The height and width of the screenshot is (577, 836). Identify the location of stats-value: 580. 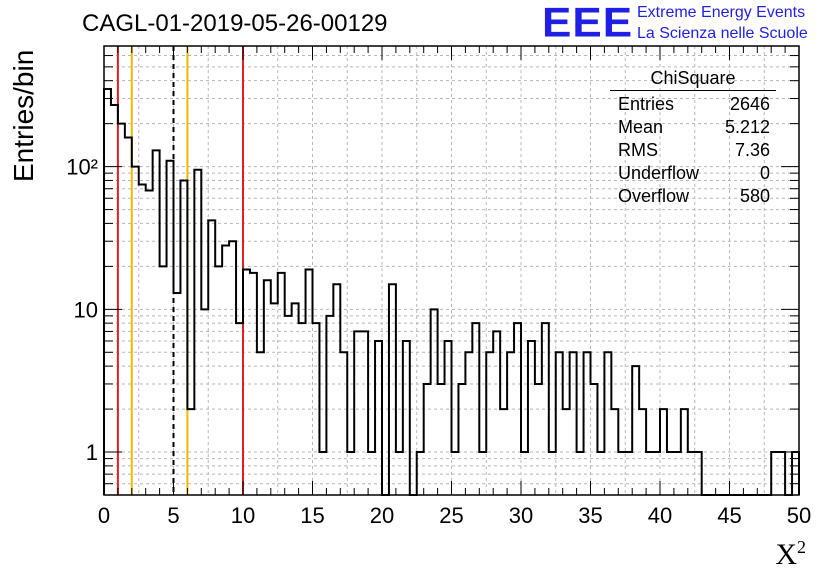
(754, 196).